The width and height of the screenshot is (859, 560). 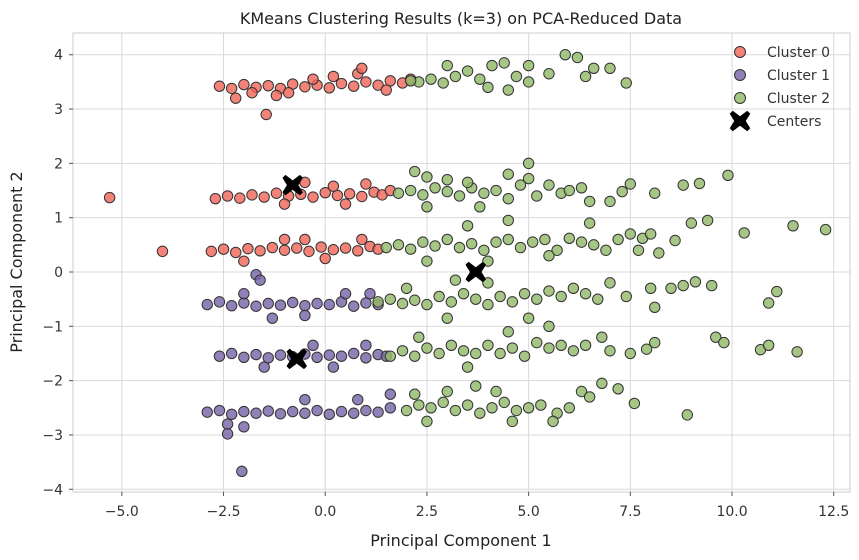 I want to click on legend-marker, so click(x=740, y=52).